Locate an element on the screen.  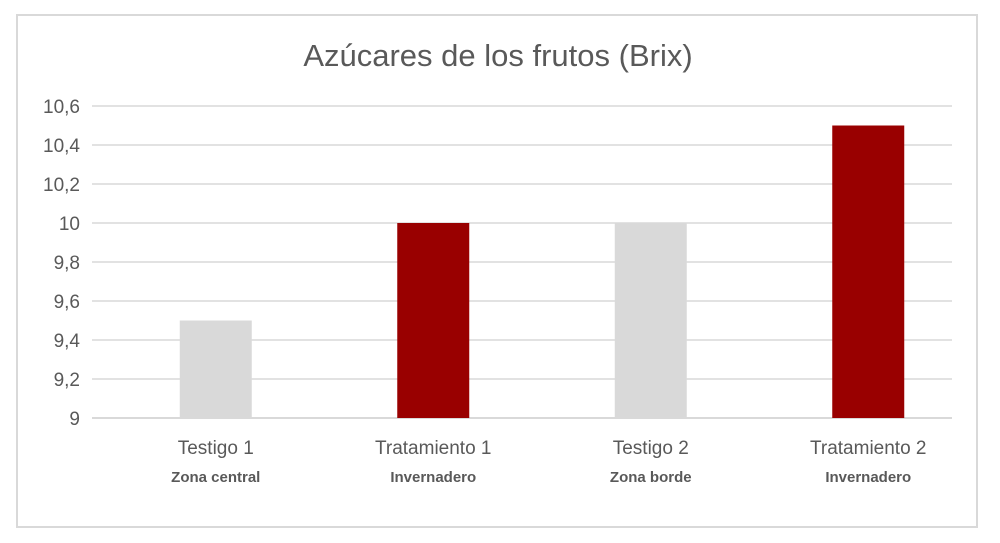
y-tick-label: 9,4 is located at coordinates (67, 341).